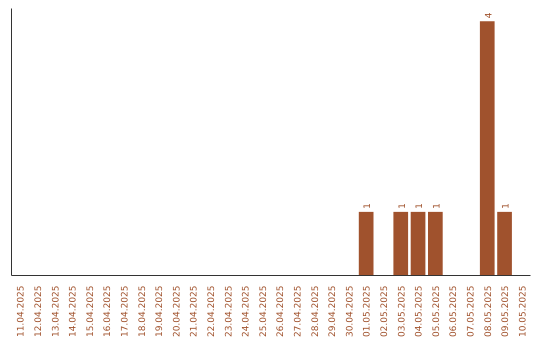 This screenshot has height=340, width=540. What do you see at coordinates (523, 312) in the screenshot?
I see `x-tick-label: 10.05.2025` at bounding box center [523, 312].